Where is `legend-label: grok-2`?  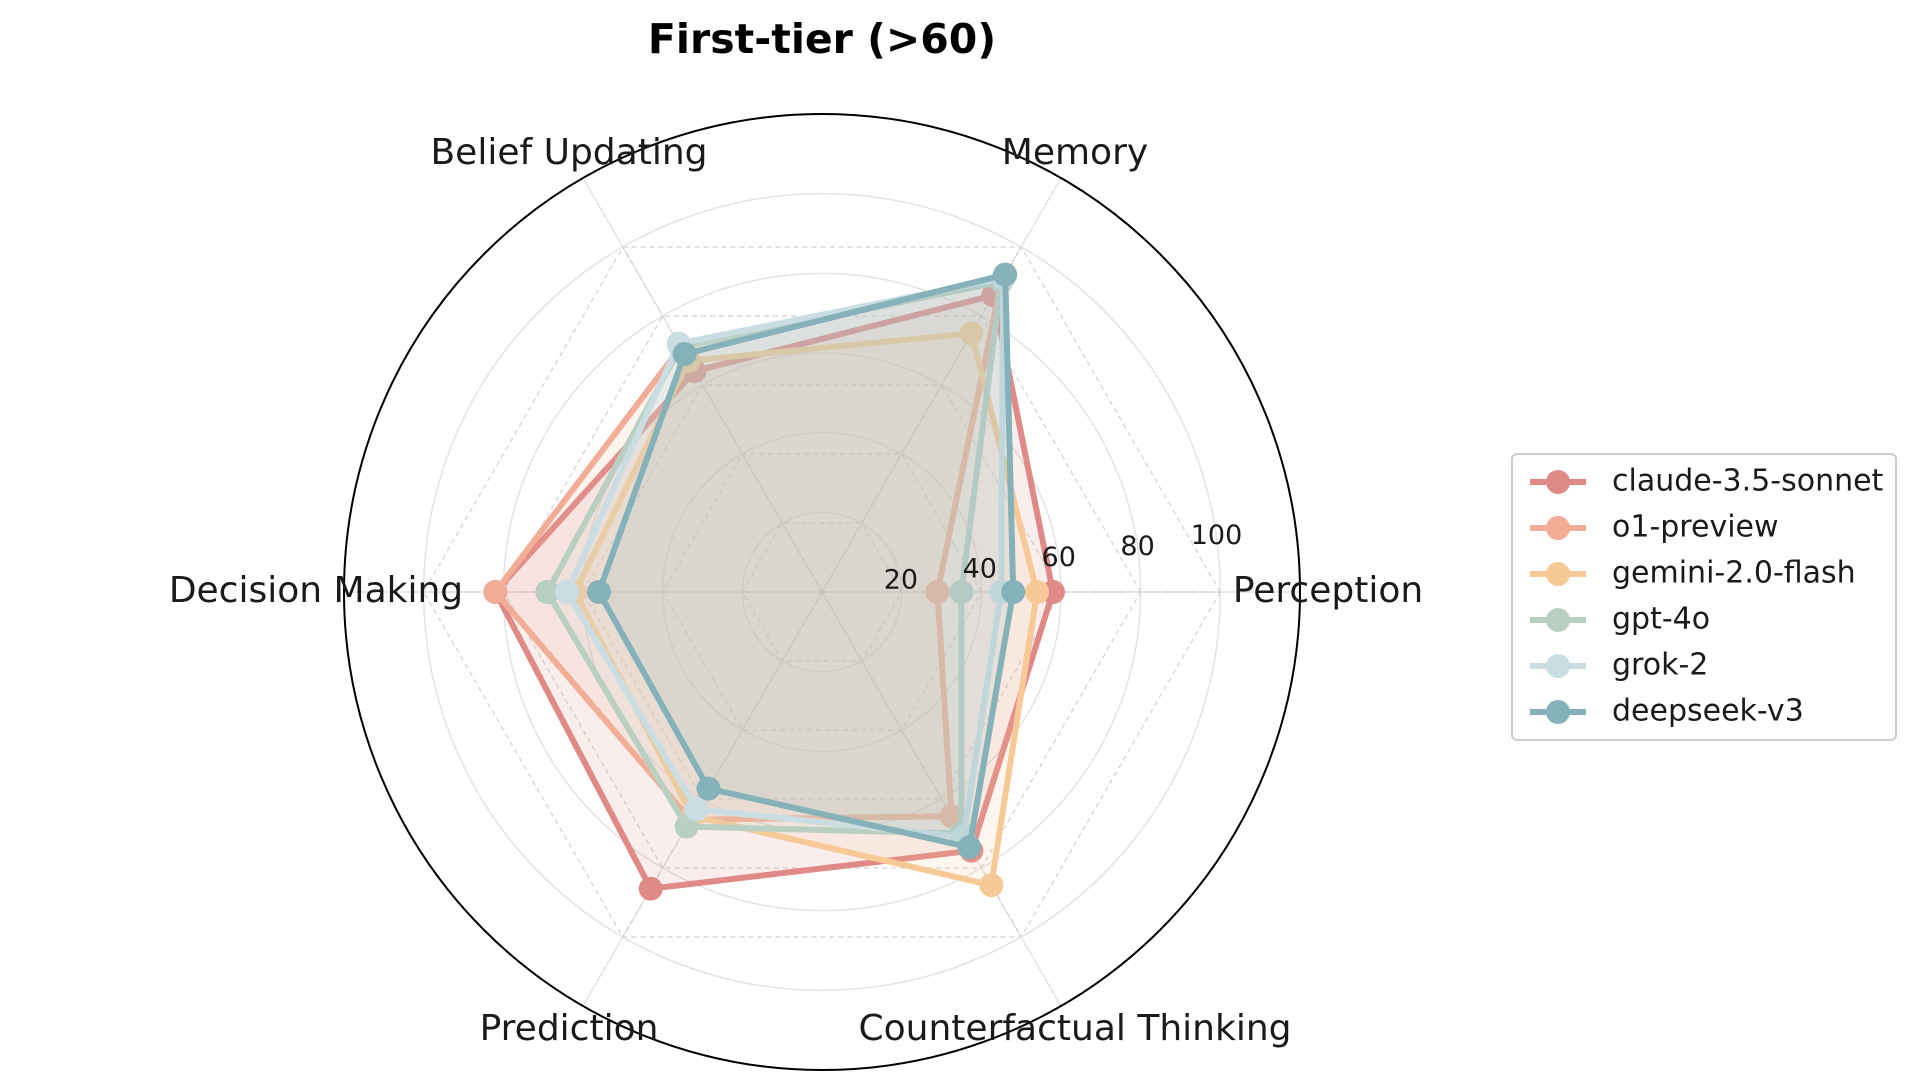 legend-label: grok-2 is located at coordinates (1660, 665).